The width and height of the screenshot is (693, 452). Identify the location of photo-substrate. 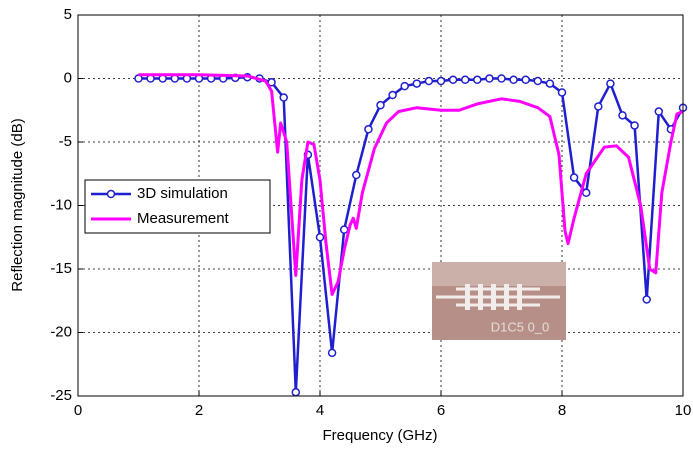
(499, 274).